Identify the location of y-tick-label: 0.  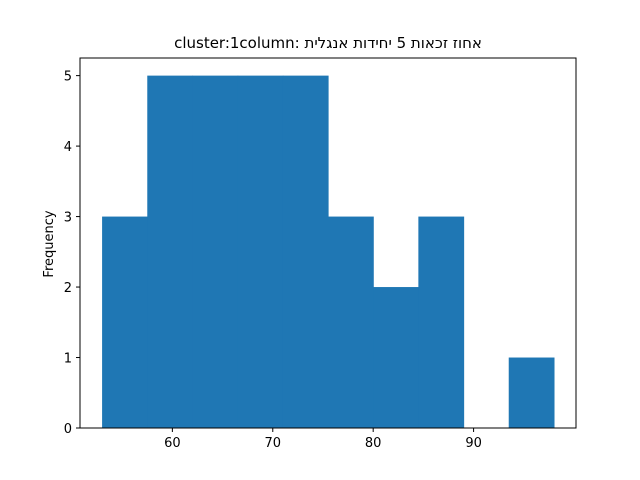
(68, 429).